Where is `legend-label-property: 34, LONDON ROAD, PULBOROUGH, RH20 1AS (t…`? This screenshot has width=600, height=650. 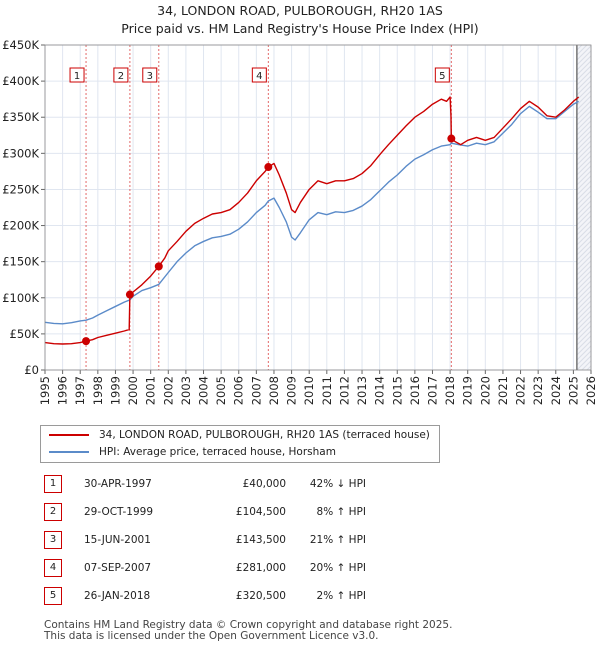 legend-label-property: 34, LONDON ROAD, PULBOROUGH, RH20 1AS (t… is located at coordinates (264, 435).